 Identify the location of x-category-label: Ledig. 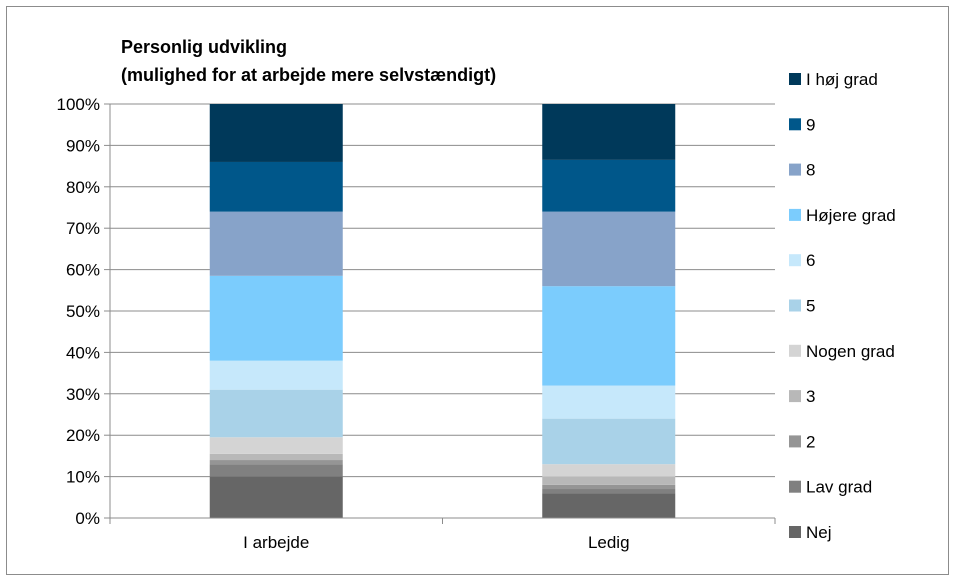
(609, 542).